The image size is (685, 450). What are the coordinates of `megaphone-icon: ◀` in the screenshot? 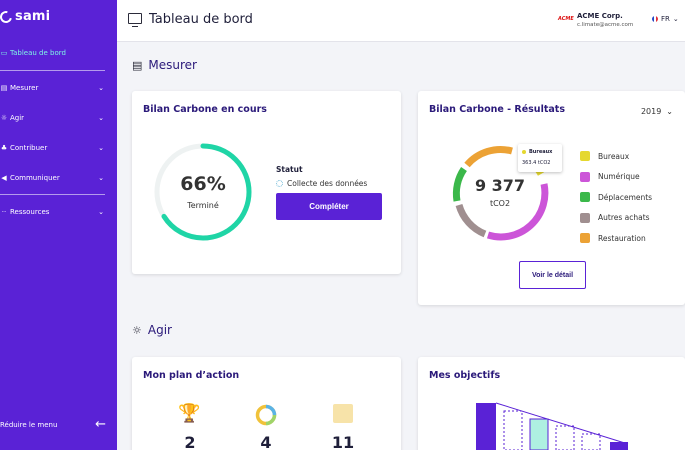 It's located at (4, 178).